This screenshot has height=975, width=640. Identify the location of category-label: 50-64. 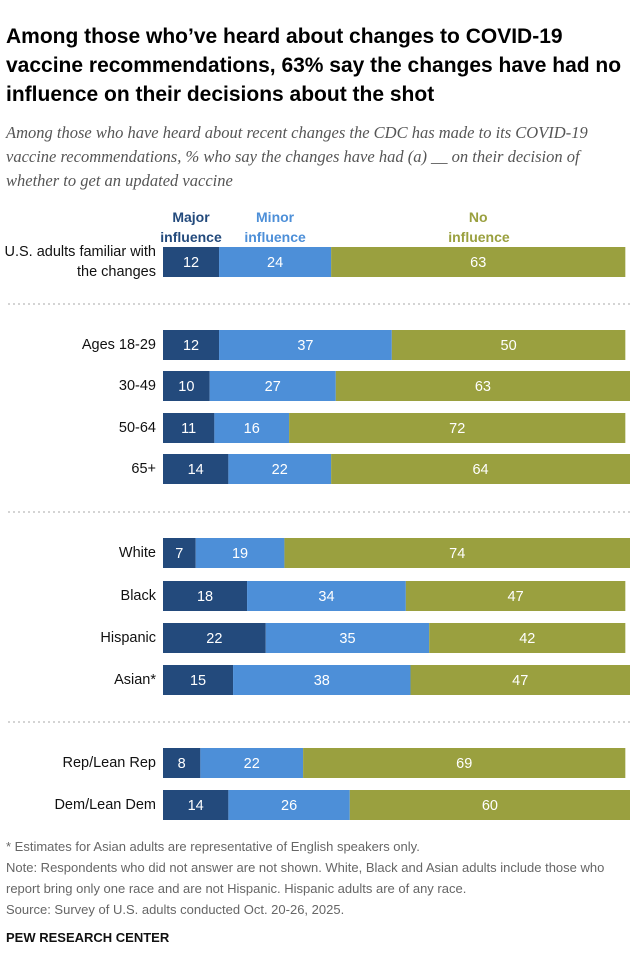
(137, 428).